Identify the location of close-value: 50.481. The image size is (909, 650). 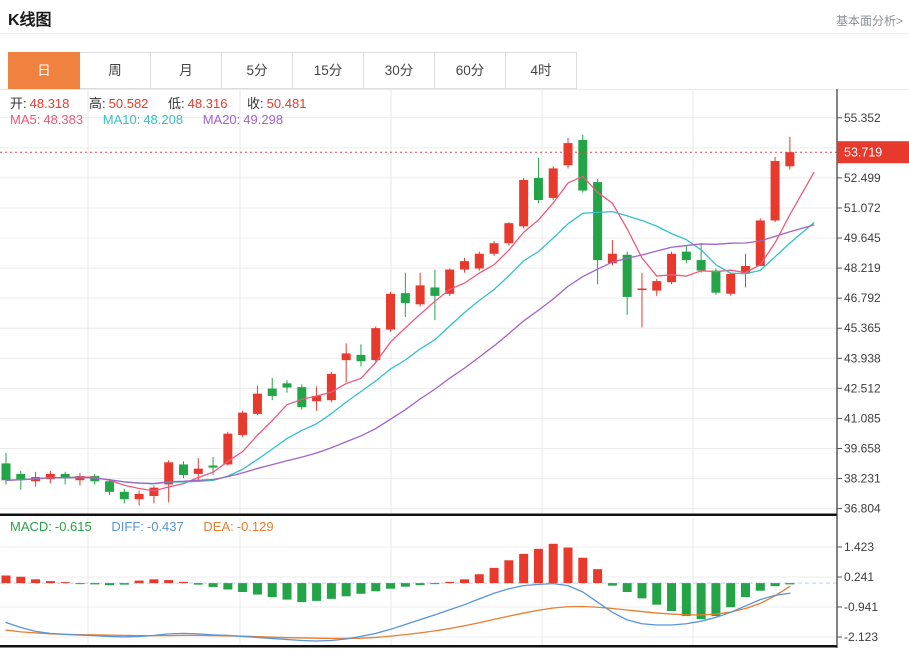
(286, 103).